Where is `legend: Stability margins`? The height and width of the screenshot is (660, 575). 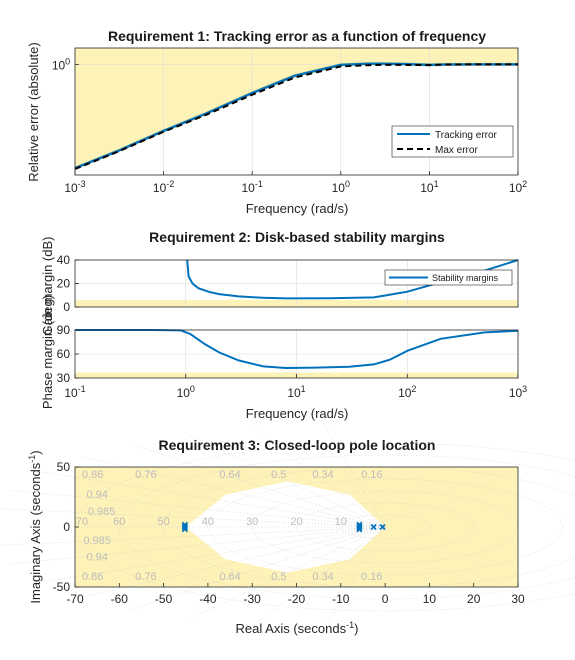 legend: Stability margins is located at coordinates (448, 277).